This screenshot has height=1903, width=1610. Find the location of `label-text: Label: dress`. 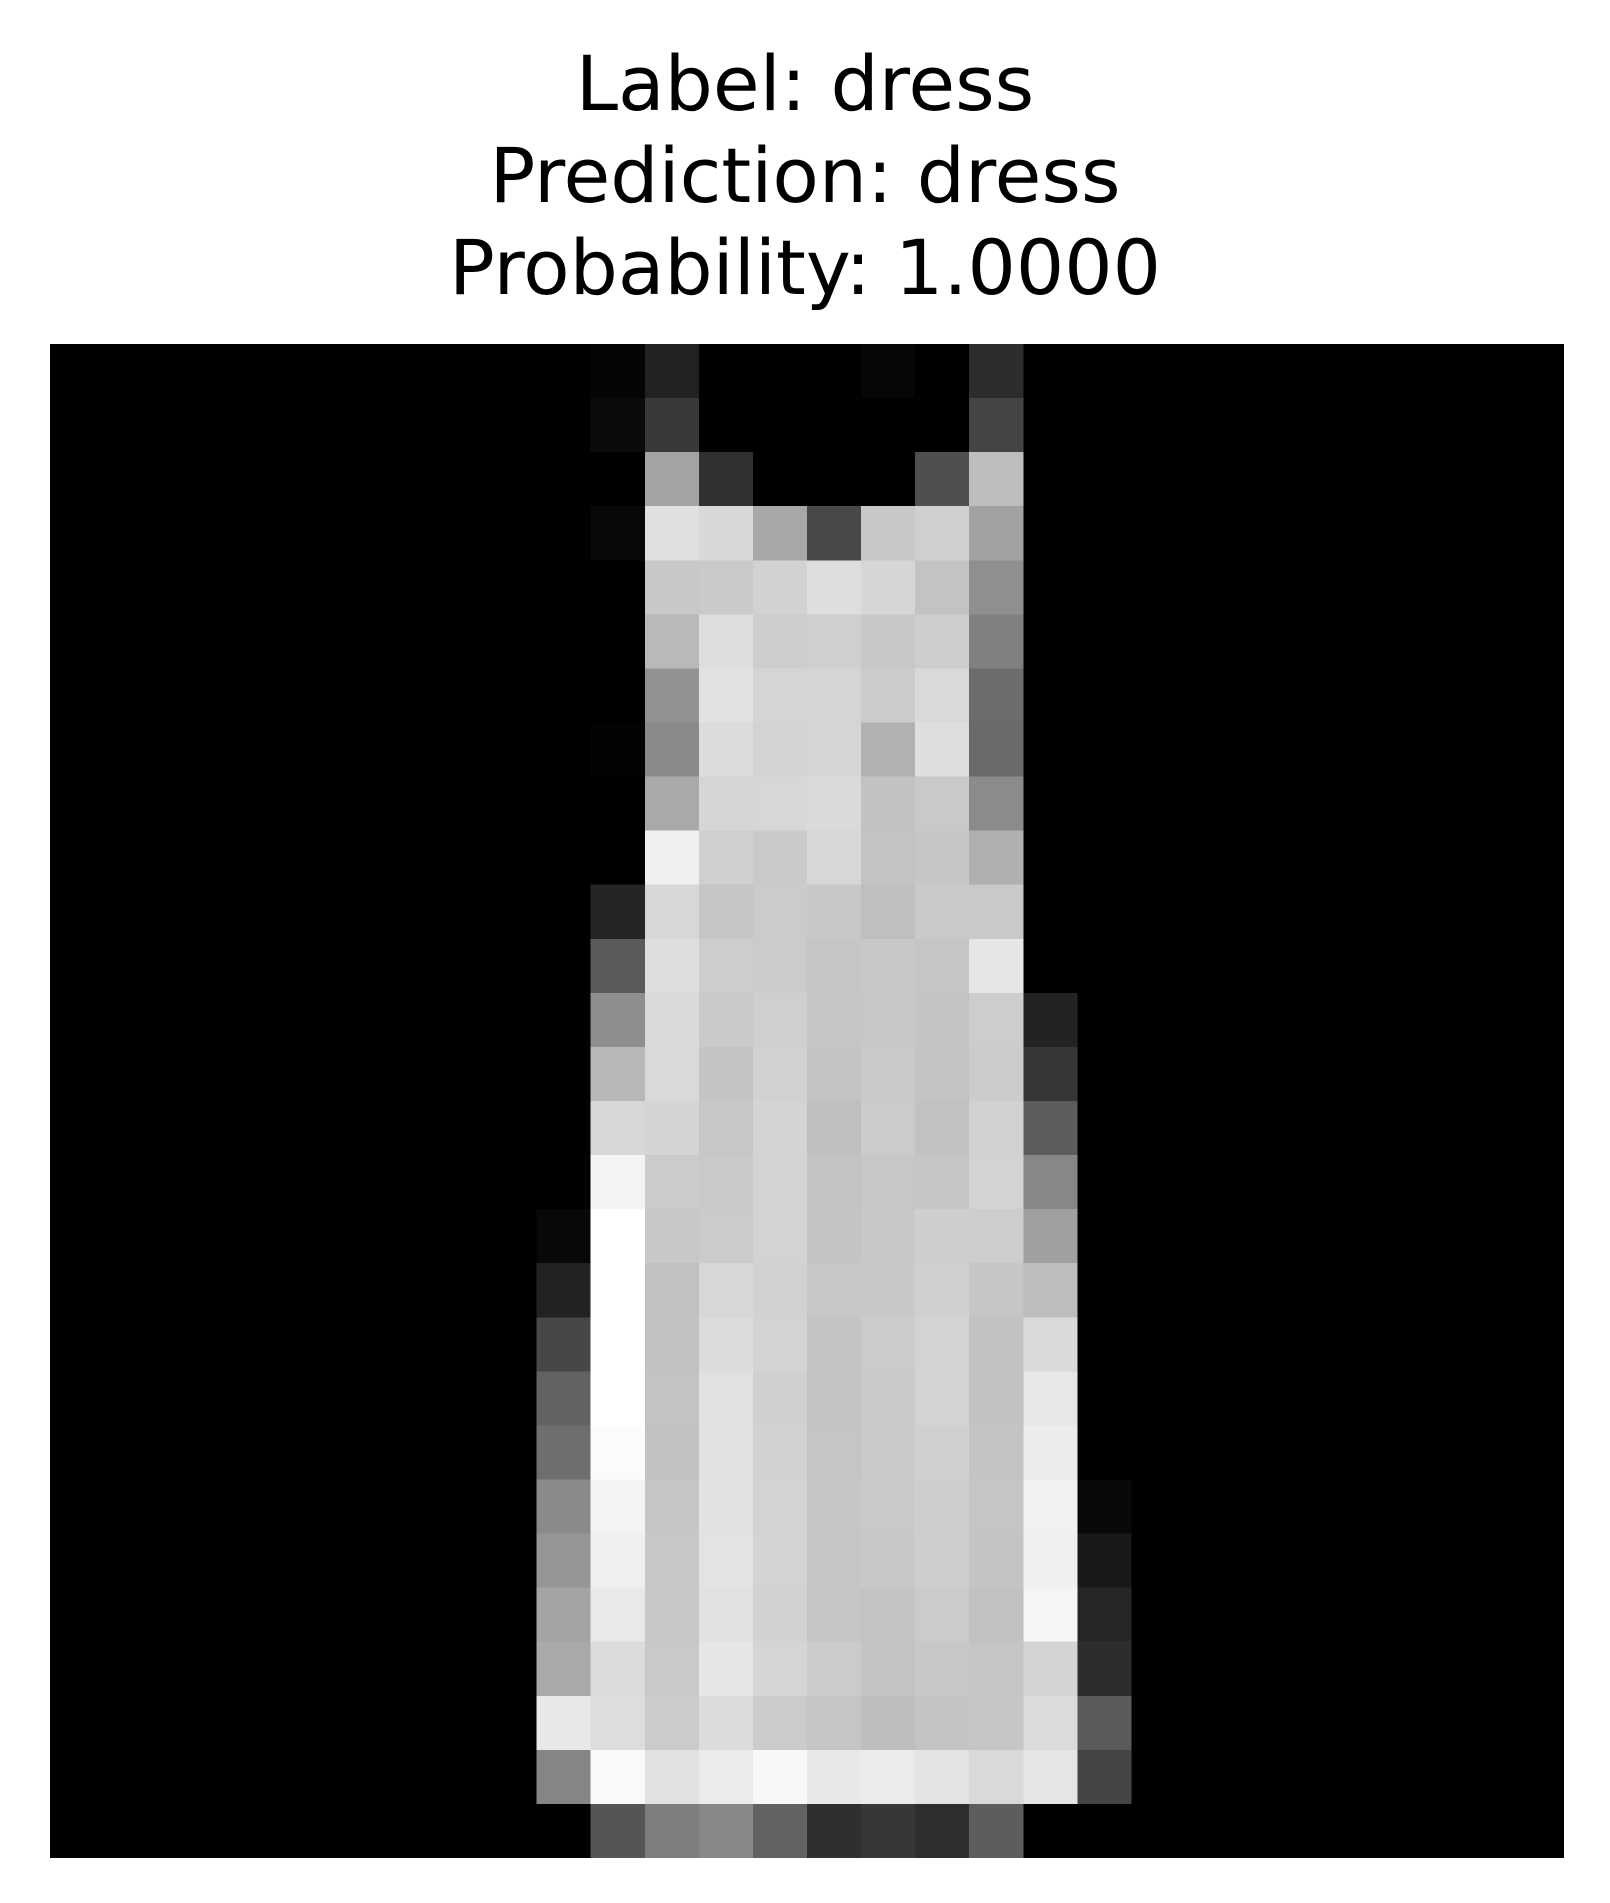

label-text: Label: dress is located at coordinates (805, 83).